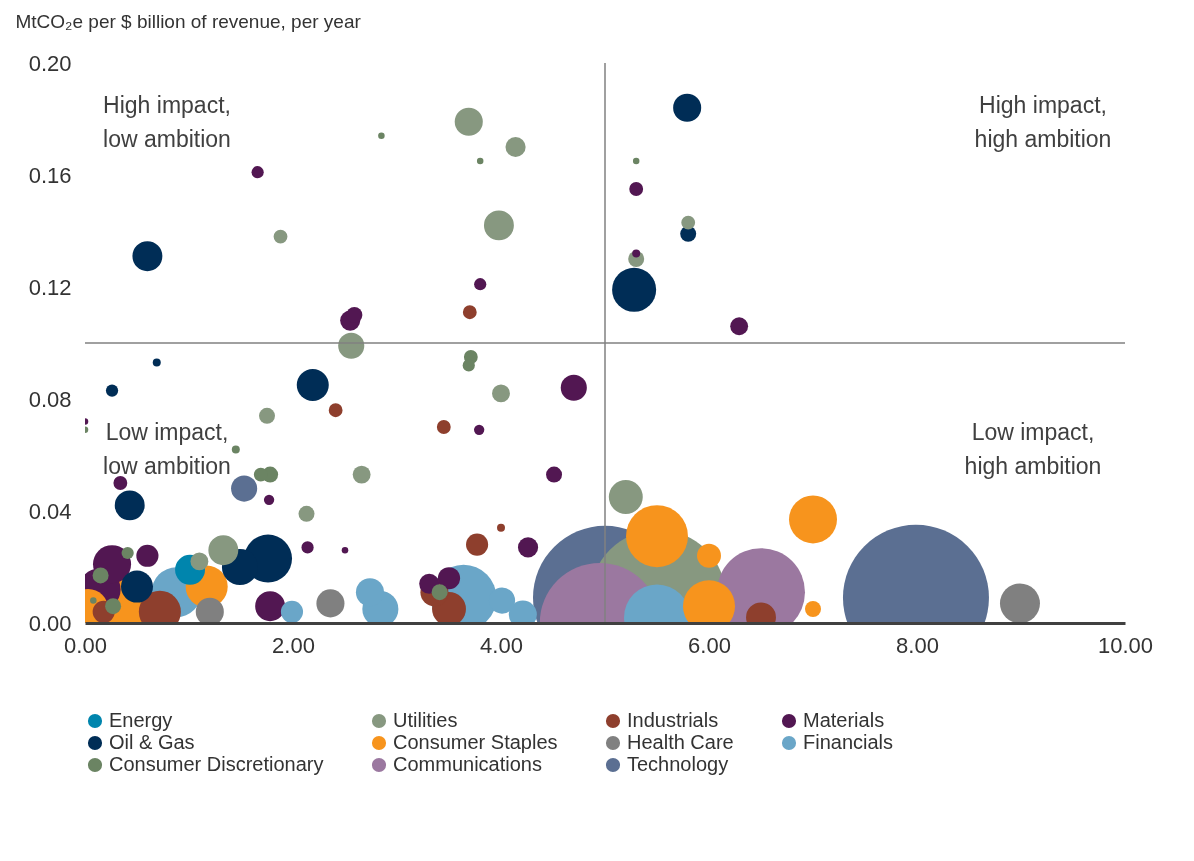  I want to click on annotation: High impact, high ambition, so click(1043, 122).